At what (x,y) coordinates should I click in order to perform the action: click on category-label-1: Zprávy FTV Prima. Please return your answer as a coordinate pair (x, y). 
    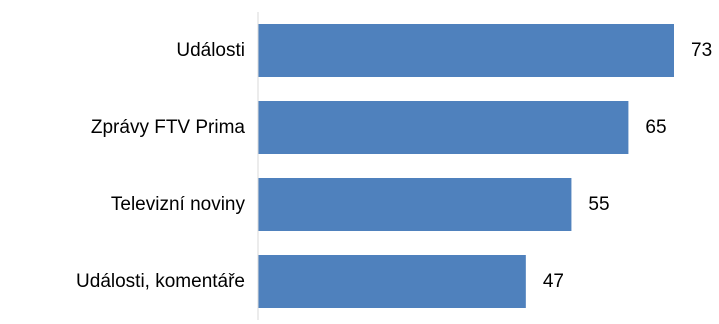
    Looking at the image, I should click on (168, 127).